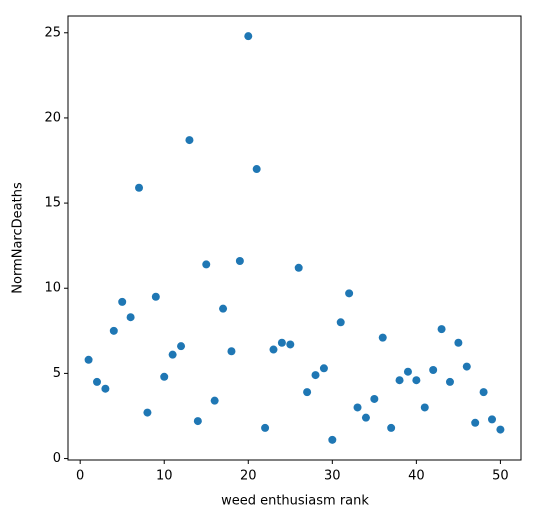 The width and height of the screenshot is (537, 520). I want to click on x-tick-label: 0, so click(80, 476).